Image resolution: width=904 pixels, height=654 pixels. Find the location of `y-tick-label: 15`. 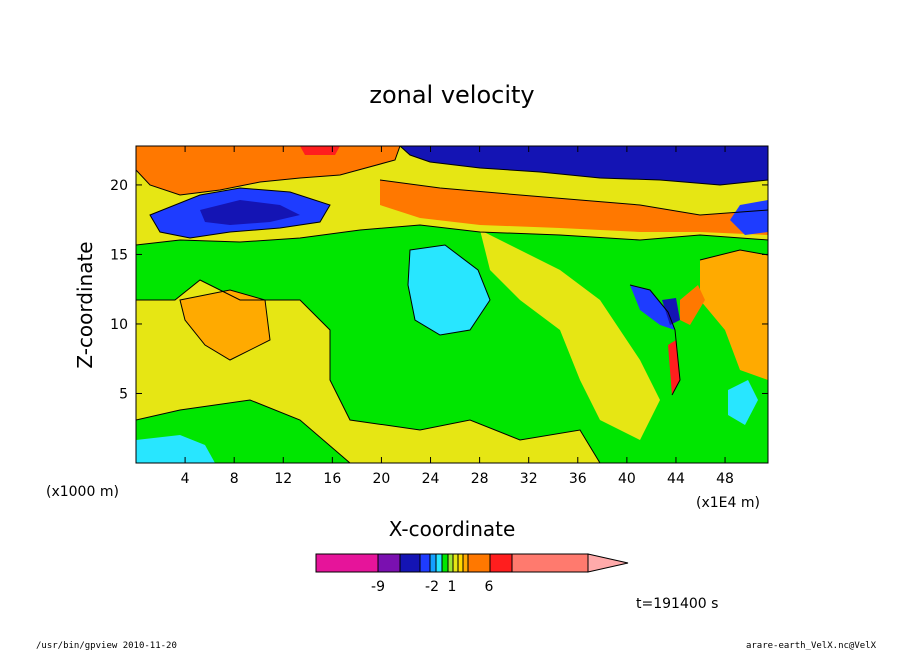

y-tick-label: 15 is located at coordinates (119, 255).